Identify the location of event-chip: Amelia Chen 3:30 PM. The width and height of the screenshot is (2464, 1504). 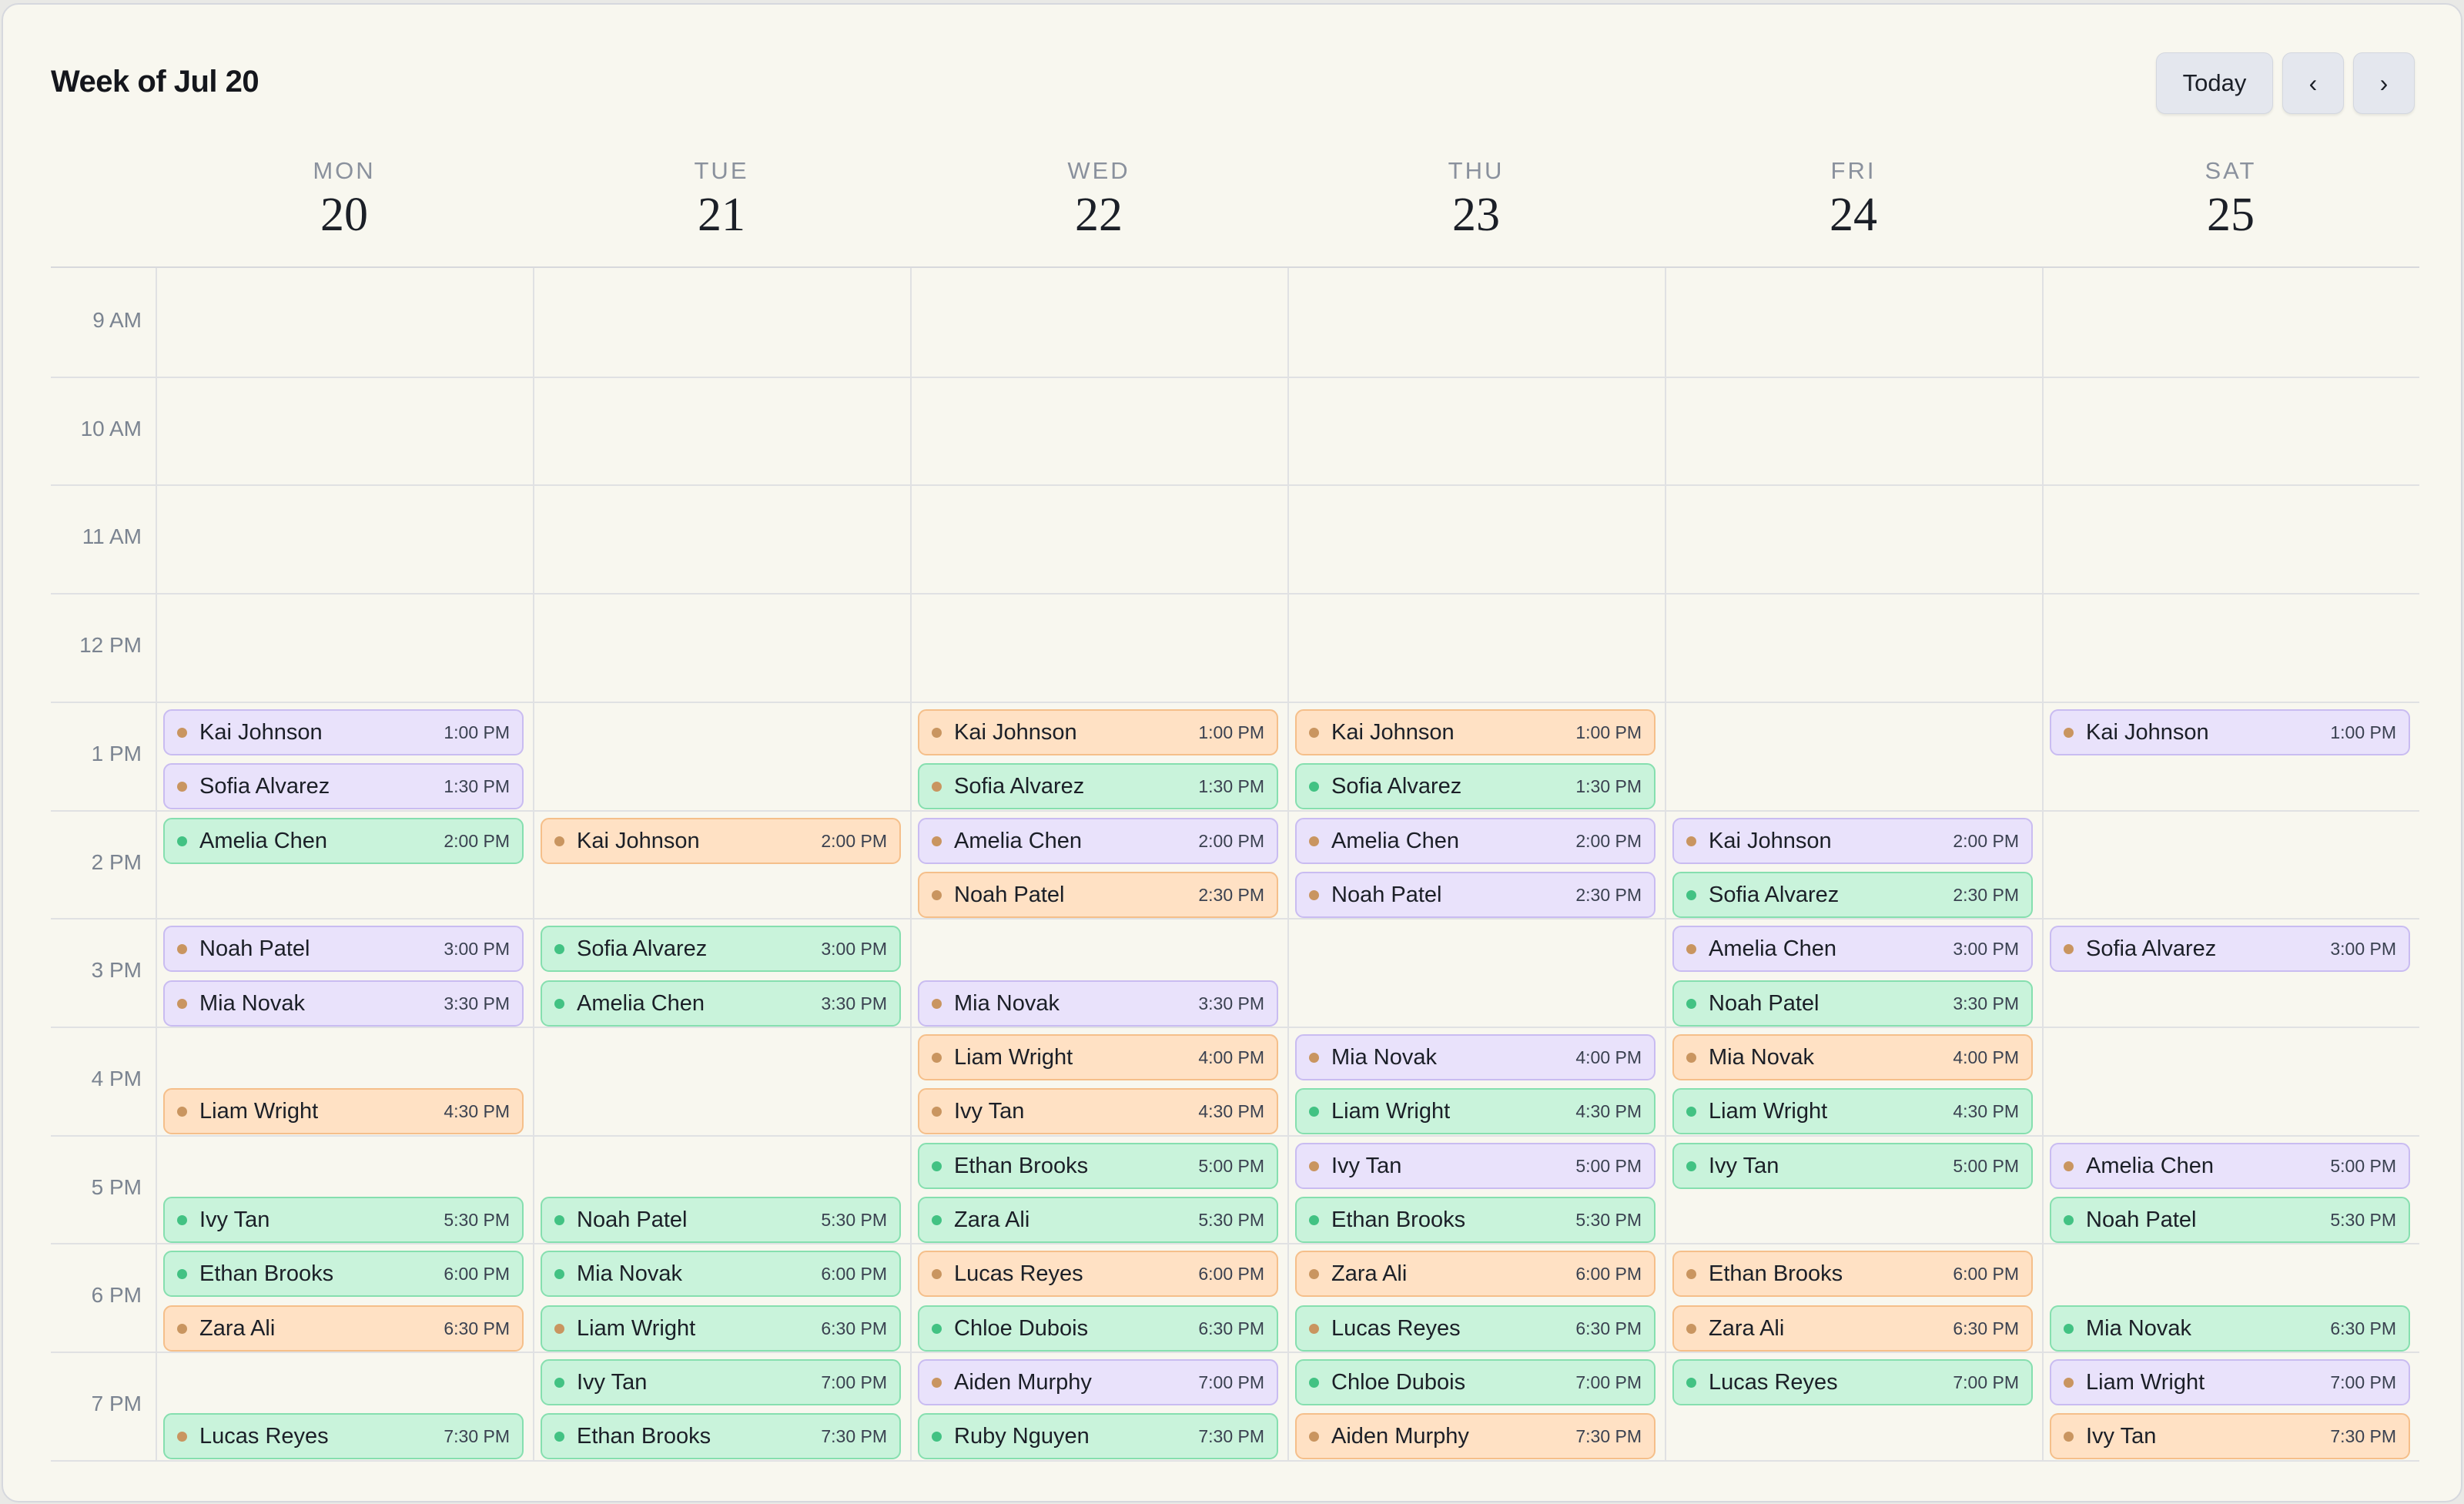
(721, 1003).